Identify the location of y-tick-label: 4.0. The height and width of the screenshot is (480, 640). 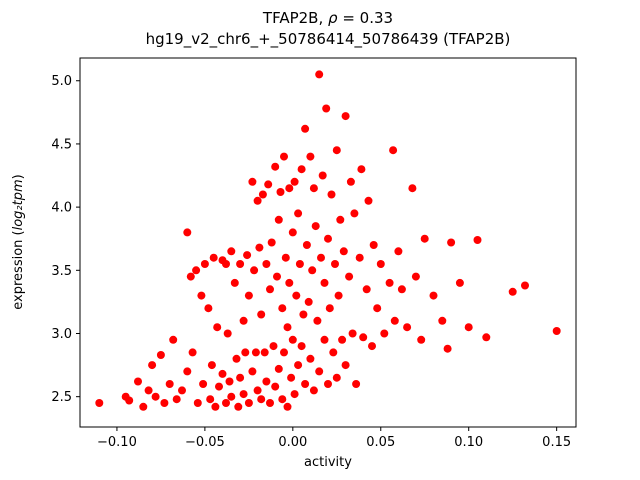
(61, 208).